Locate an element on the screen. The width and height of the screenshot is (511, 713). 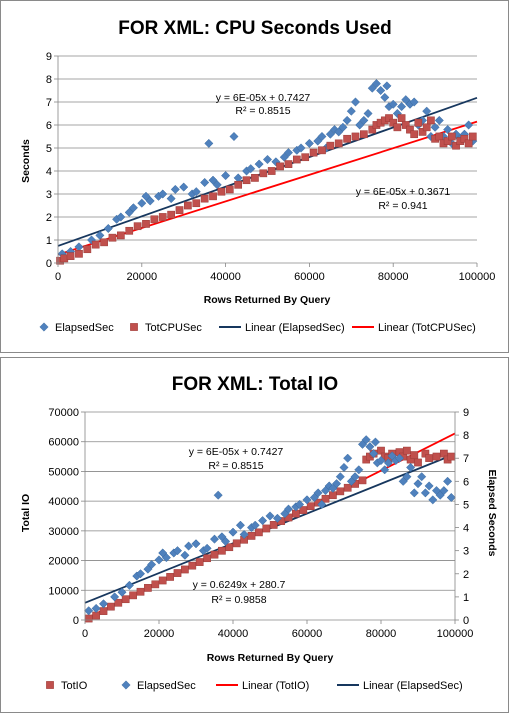
chart-title: FOR XML: CPU Seconds Used is located at coordinates (254, 28).